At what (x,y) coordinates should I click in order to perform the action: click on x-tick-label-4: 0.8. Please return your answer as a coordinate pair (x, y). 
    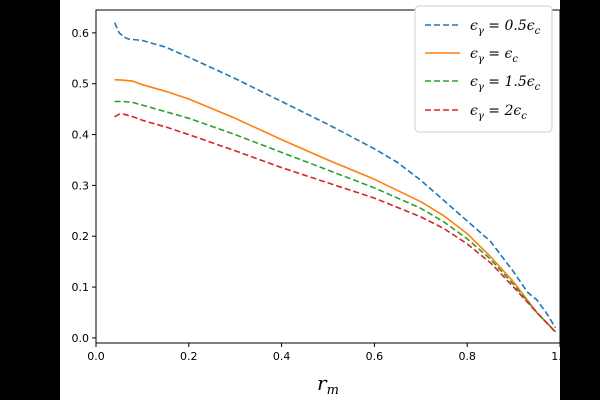
    Looking at the image, I should click on (467, 356).